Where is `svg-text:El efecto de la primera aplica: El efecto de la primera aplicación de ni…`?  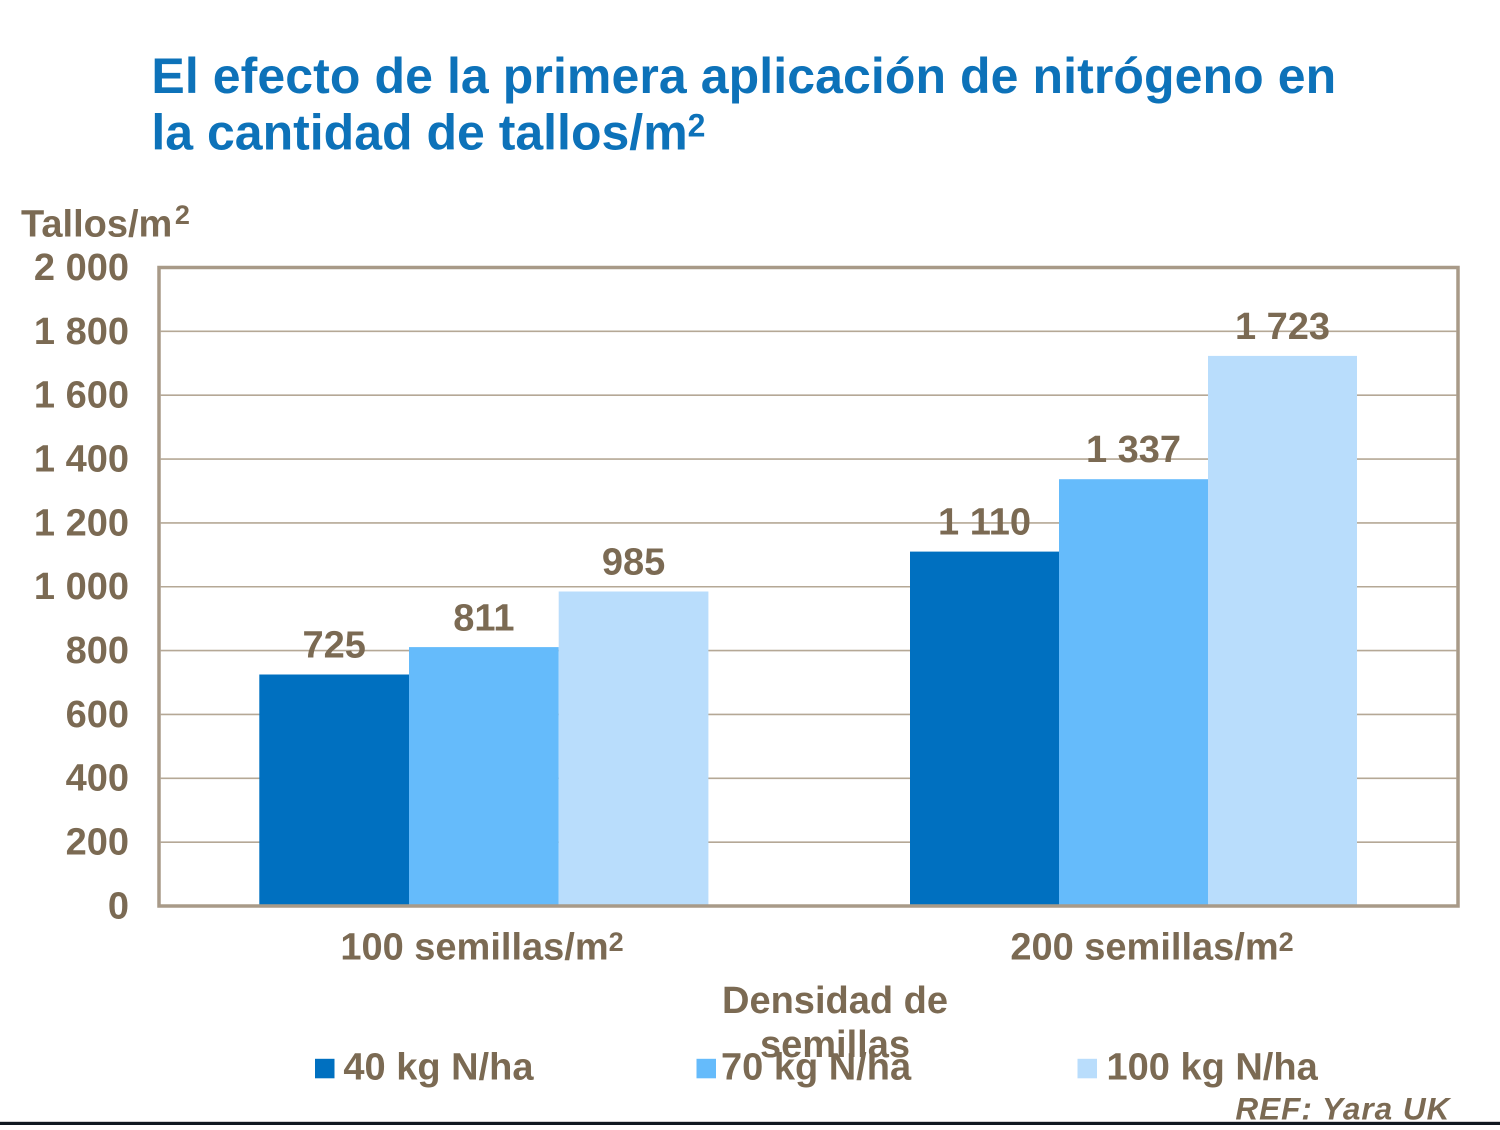 svg-text:El efecto de la primera aplica: El efecto de la primera aplicación de ni… is located at coordinates (743, 76).